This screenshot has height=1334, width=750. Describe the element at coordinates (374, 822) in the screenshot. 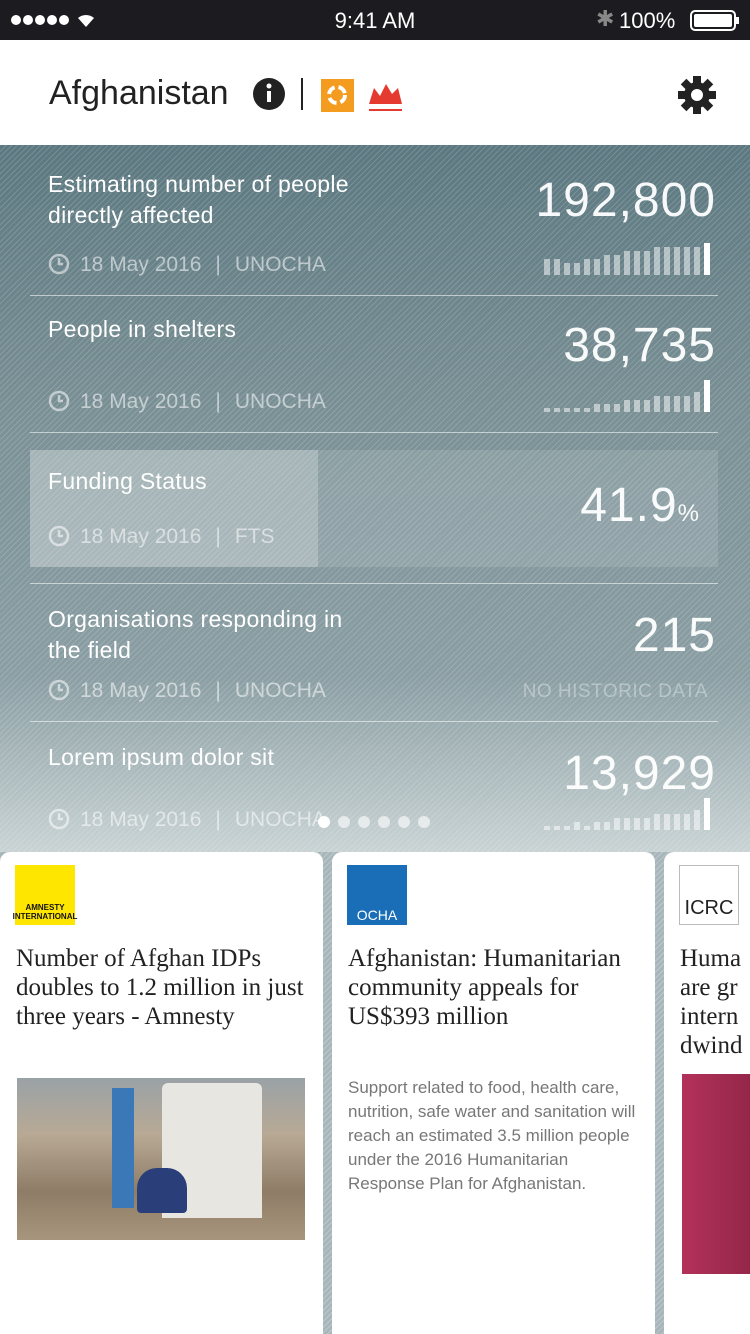

I see `page-indicator` at that location.